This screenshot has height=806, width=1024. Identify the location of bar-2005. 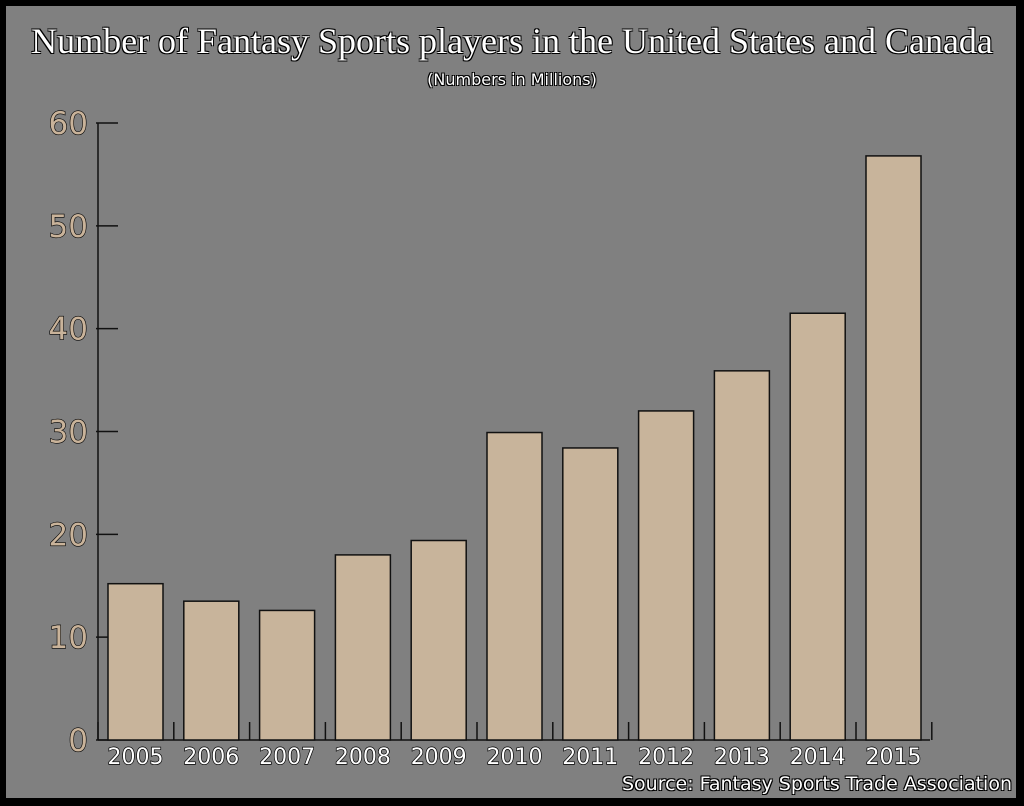
(135, 661).